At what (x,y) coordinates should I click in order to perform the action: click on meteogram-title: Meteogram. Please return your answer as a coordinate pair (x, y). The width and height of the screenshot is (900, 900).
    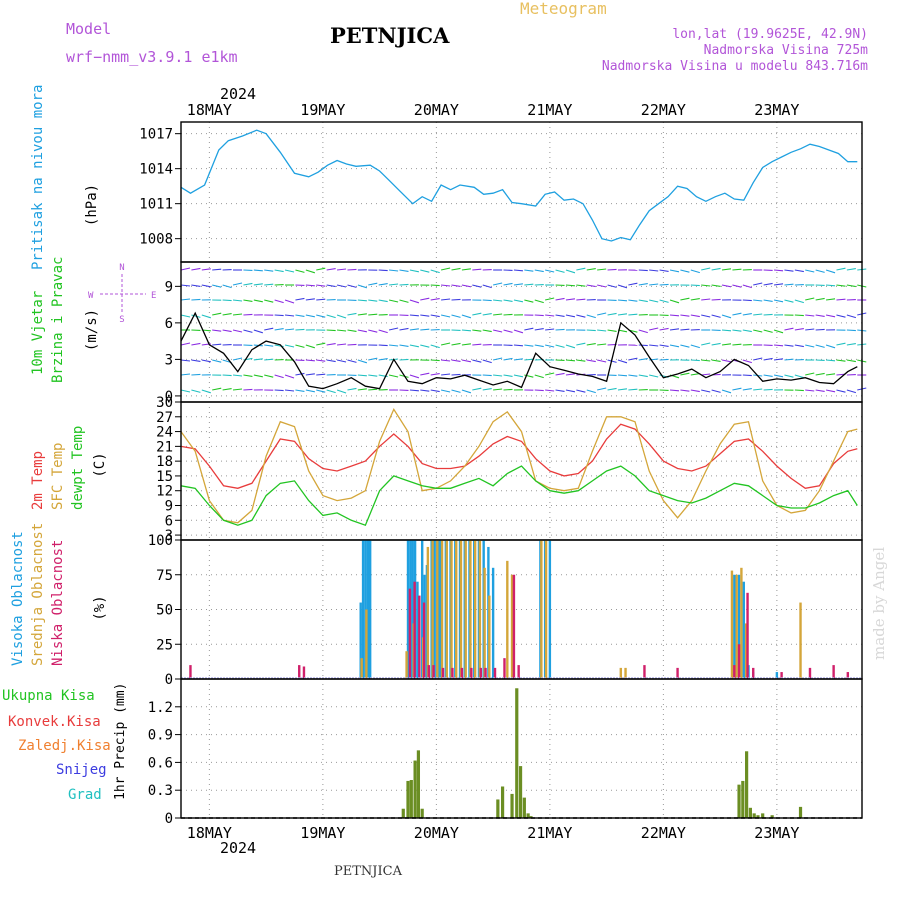
    Looking at the image, I should click on (563, 9).